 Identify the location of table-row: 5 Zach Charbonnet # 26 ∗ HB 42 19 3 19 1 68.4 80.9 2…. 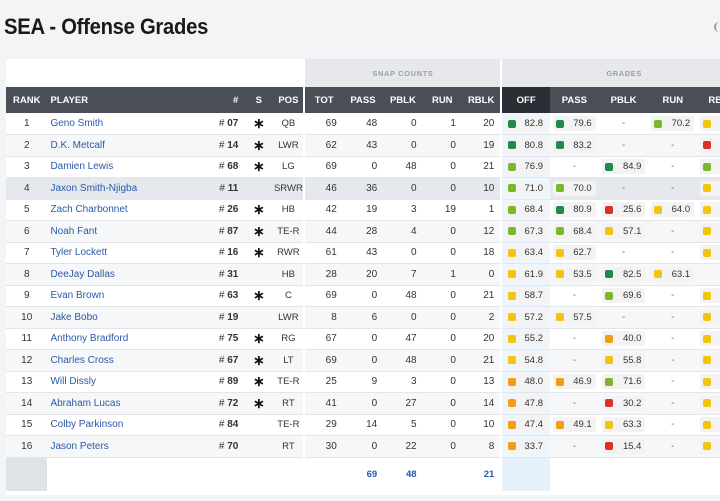
(363, 210).